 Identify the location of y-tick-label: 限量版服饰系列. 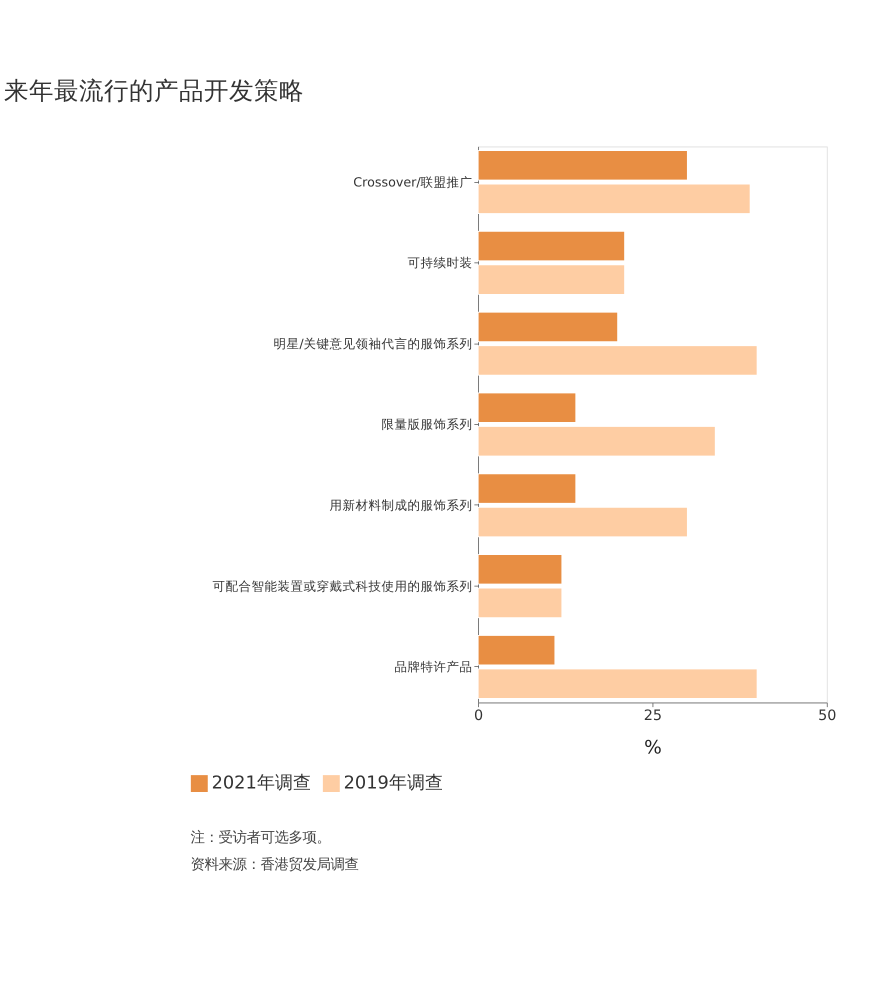
(427, 424).